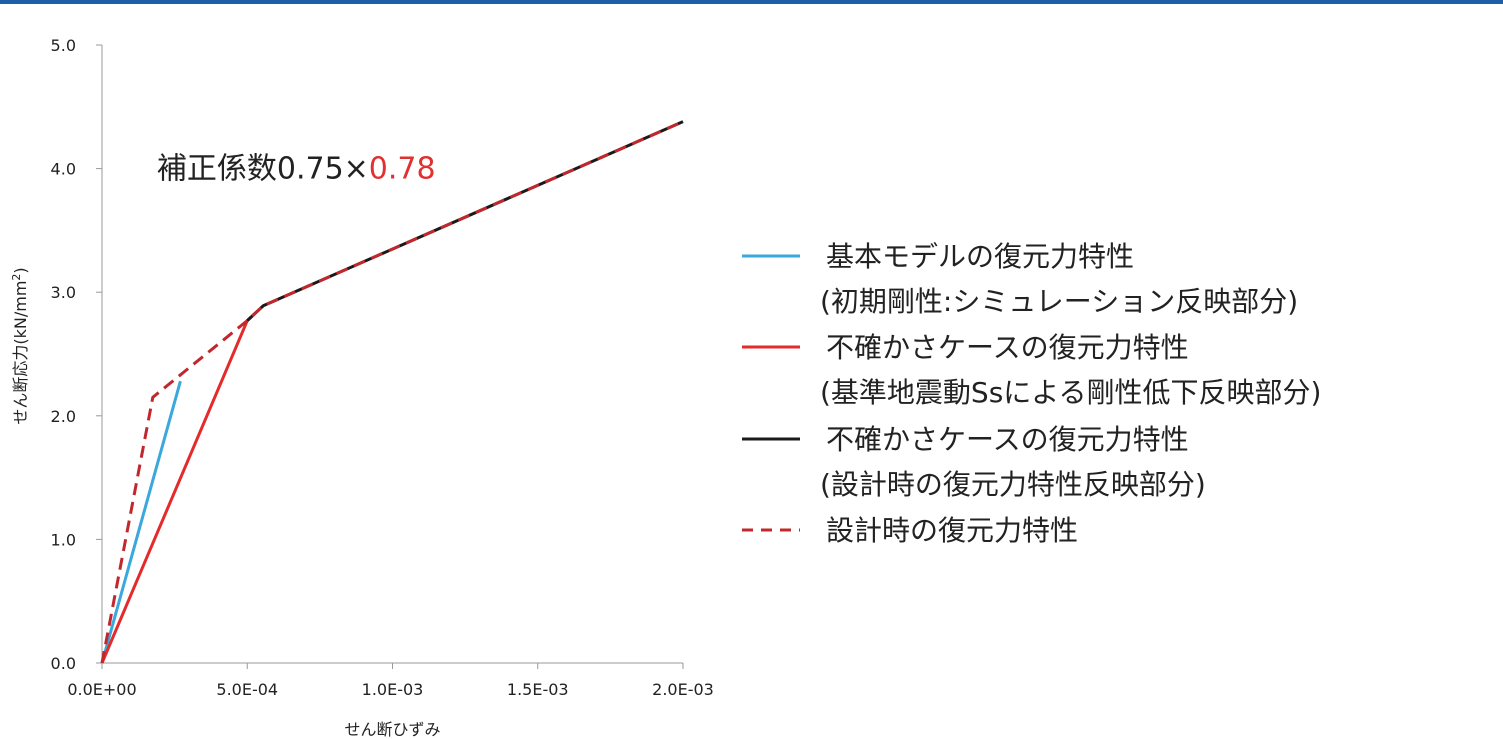 This screenshot has height=739, width=1503. I want to click on y-axis-title-main: せん断応力(kN/mm, so click(20, 353).